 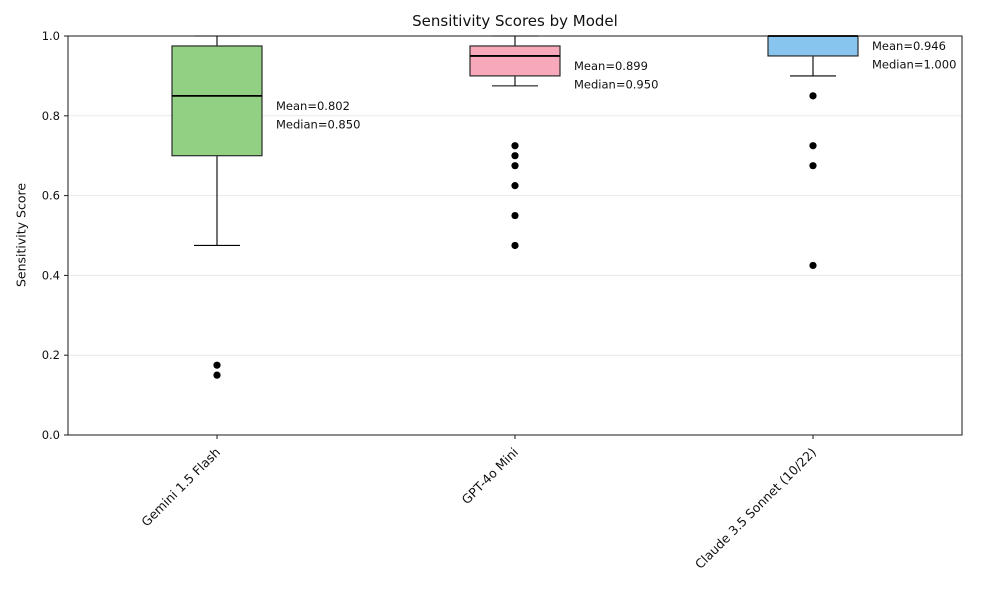 I want to click on y-tick-label: 0.6, so click(x=51, y=196).